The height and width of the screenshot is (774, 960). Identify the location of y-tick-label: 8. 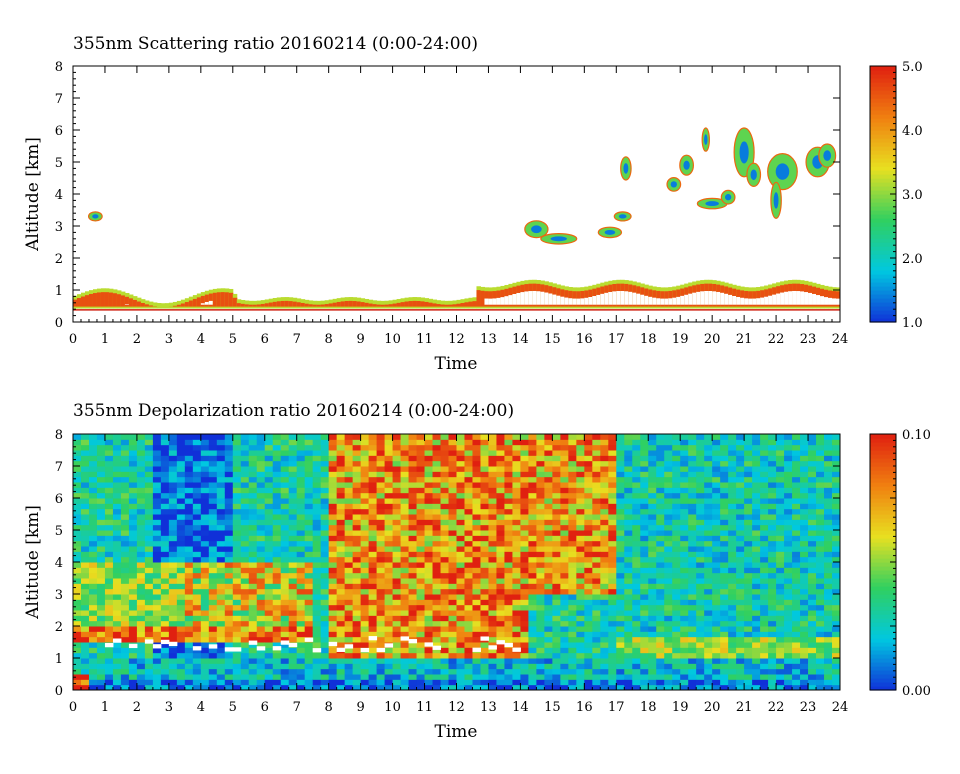
(59, 67).